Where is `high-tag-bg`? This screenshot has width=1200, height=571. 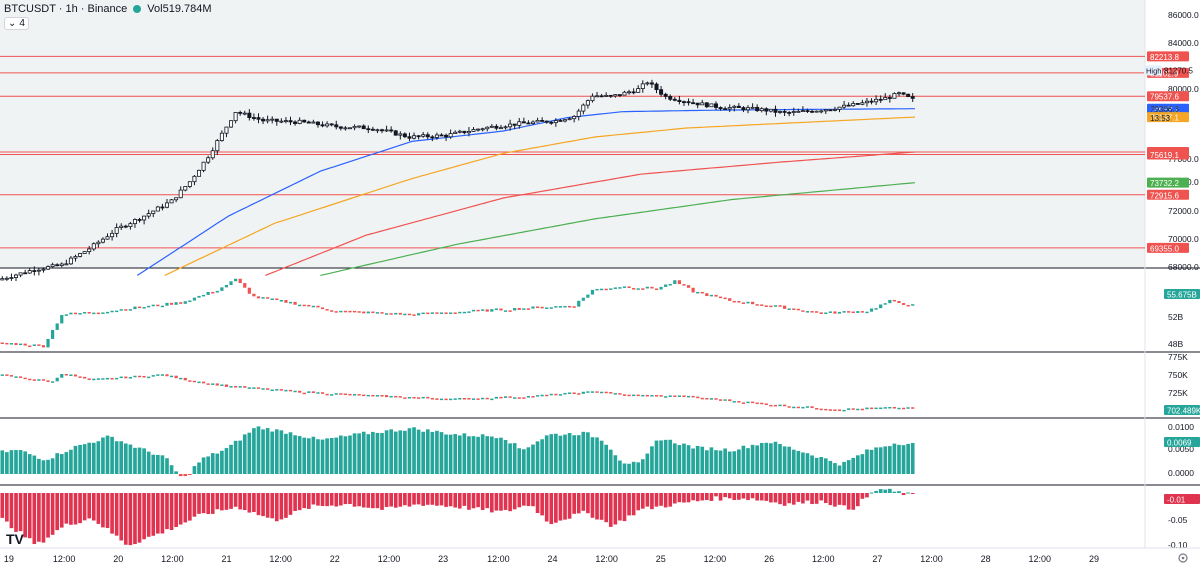
high-tag-bg is located at coordinates (1153, 70).